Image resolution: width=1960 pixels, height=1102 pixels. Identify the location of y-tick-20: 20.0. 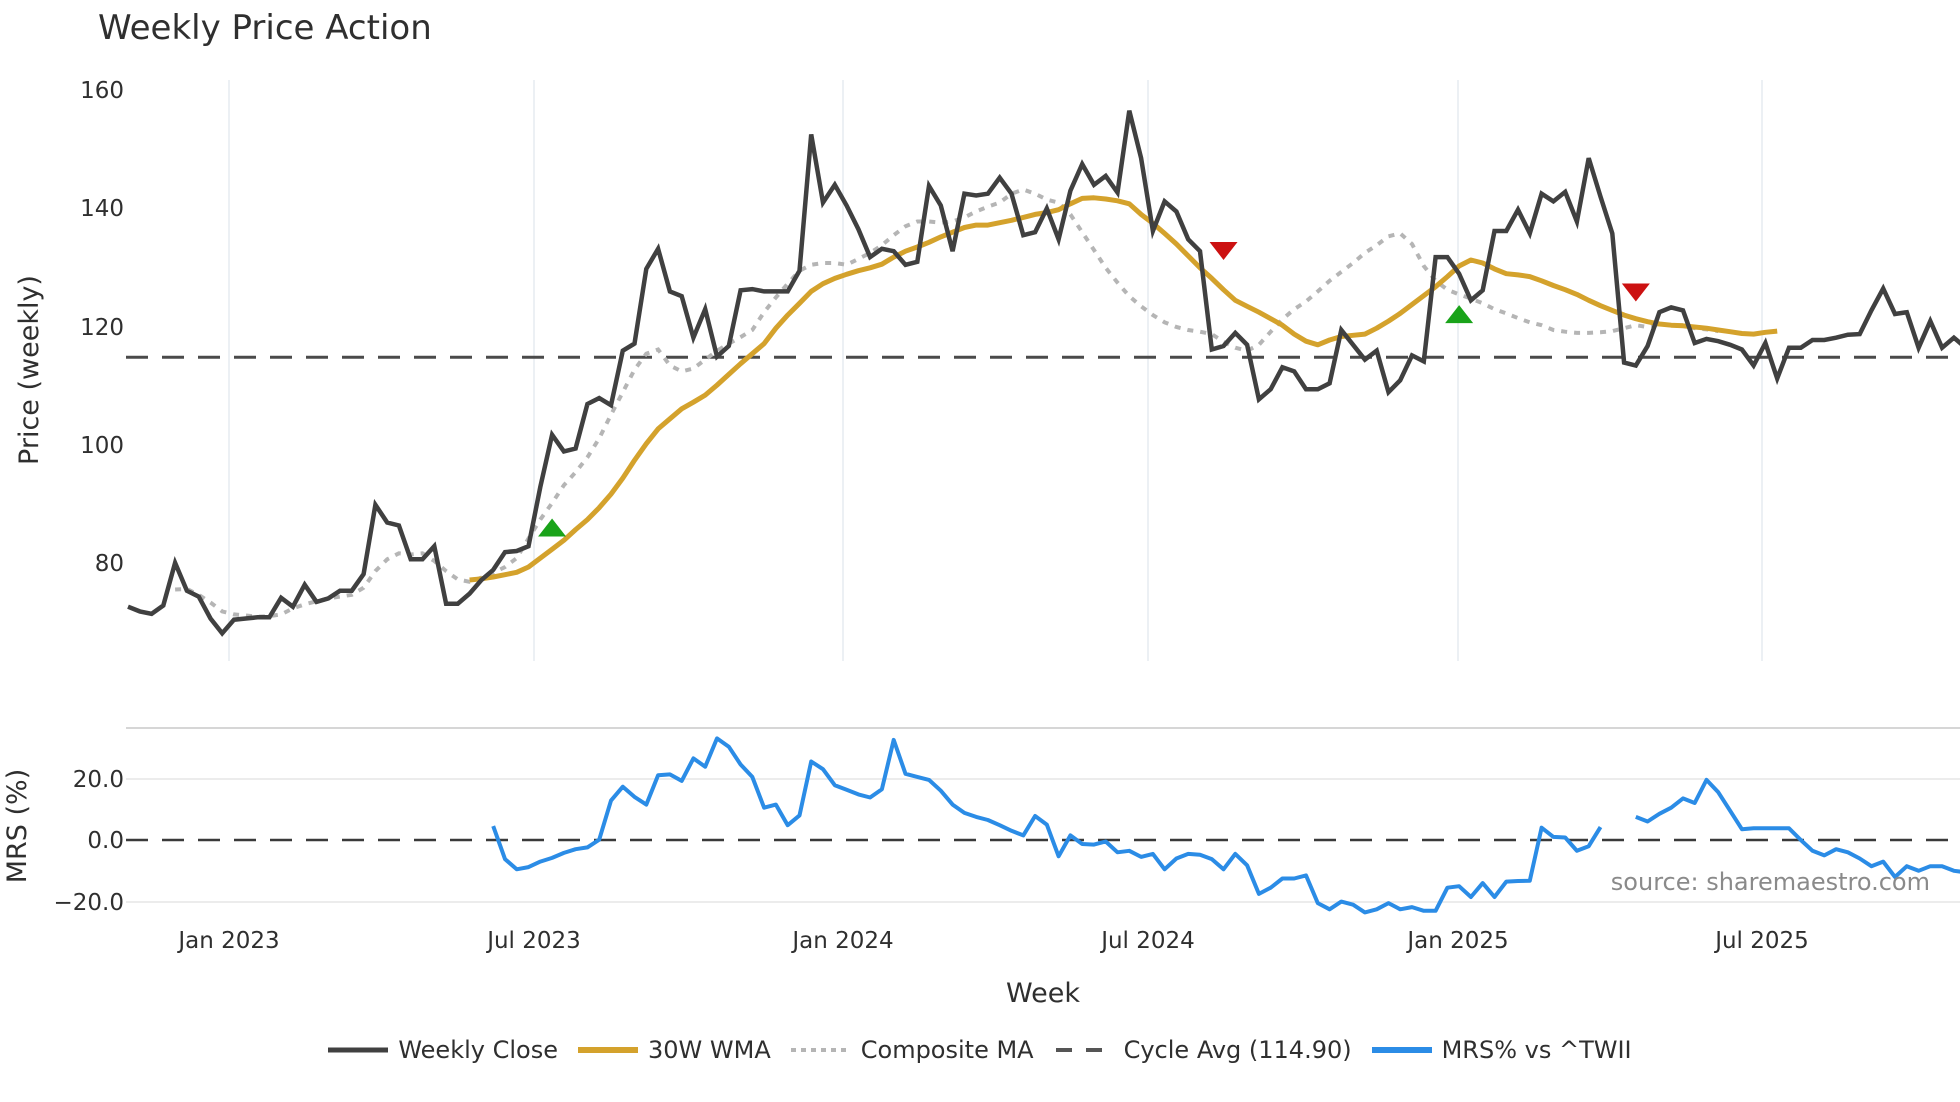
(98, 780).